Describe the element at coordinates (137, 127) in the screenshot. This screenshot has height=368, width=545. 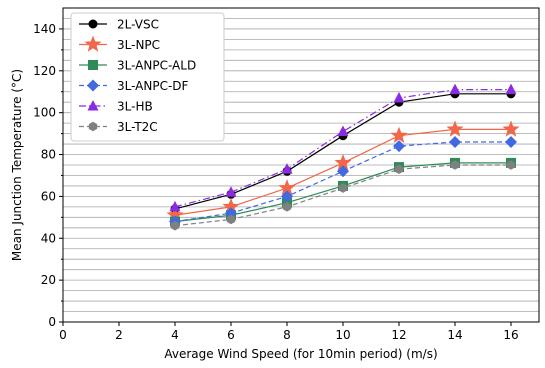
I see `legend-label: 3L-T2C` at that location.